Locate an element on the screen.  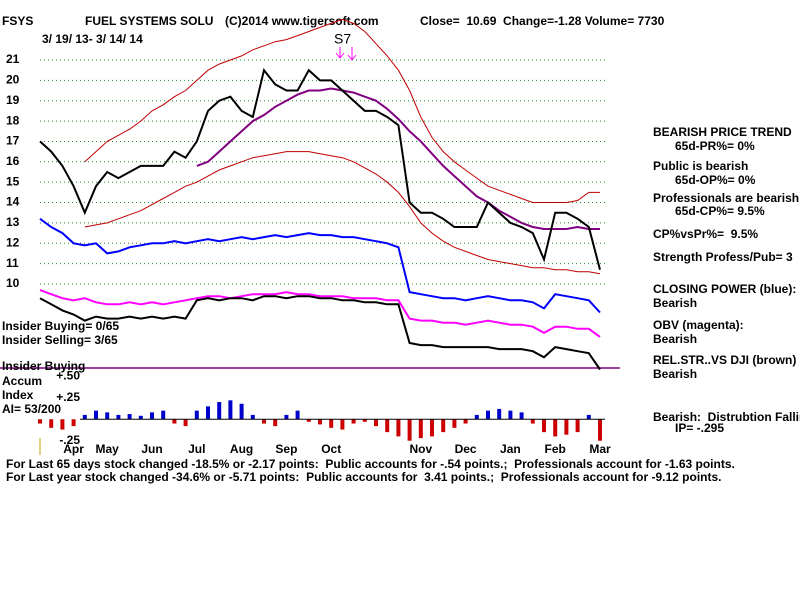
side-text: Public is bearish is located at coordinates (700, 166).